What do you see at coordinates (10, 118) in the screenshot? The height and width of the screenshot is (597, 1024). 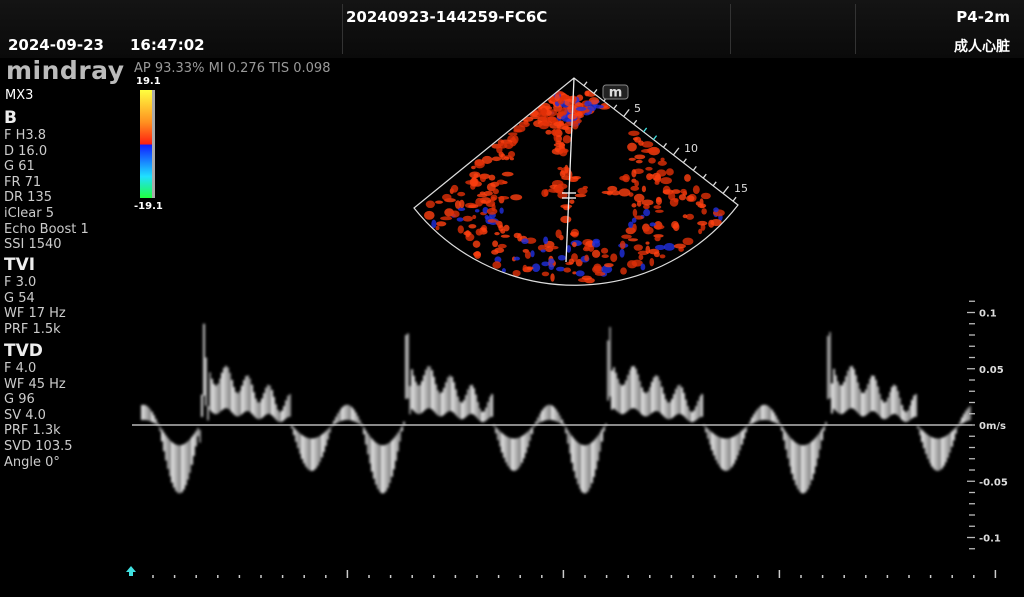 I see `b-mode-title: B` at bounding box center [10, 118].